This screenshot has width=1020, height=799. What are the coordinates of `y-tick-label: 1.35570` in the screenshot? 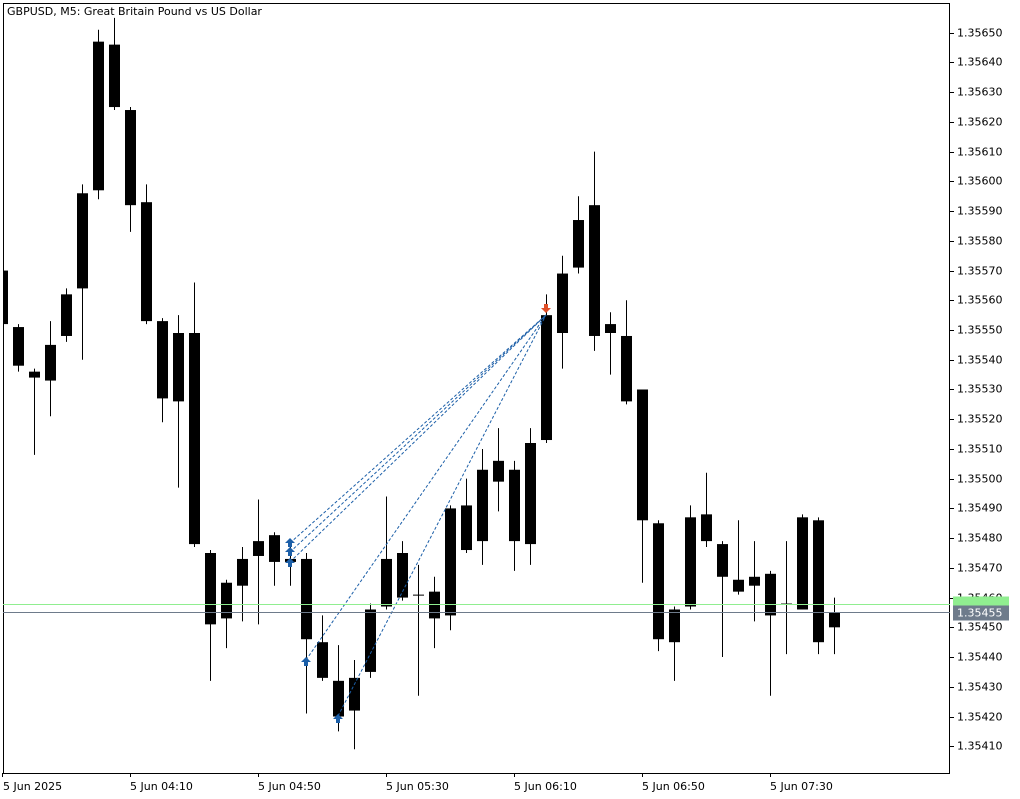 It's located at (980, 271).